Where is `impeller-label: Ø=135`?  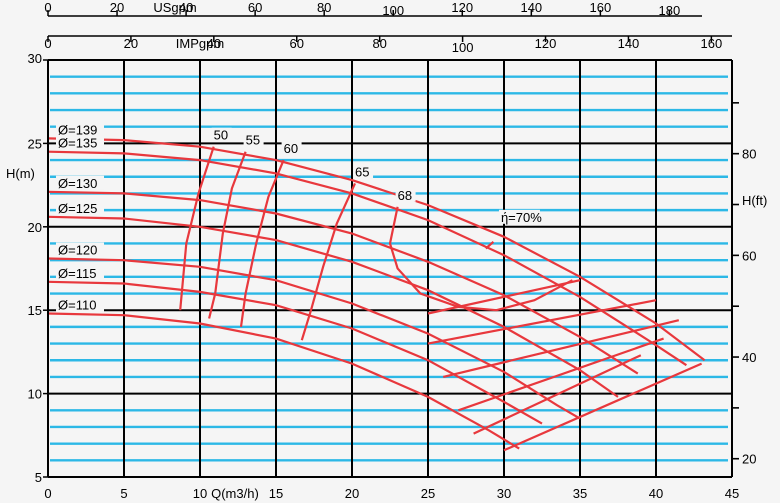
impeller-label: Ø=135 is located at coordinates (77, 143).